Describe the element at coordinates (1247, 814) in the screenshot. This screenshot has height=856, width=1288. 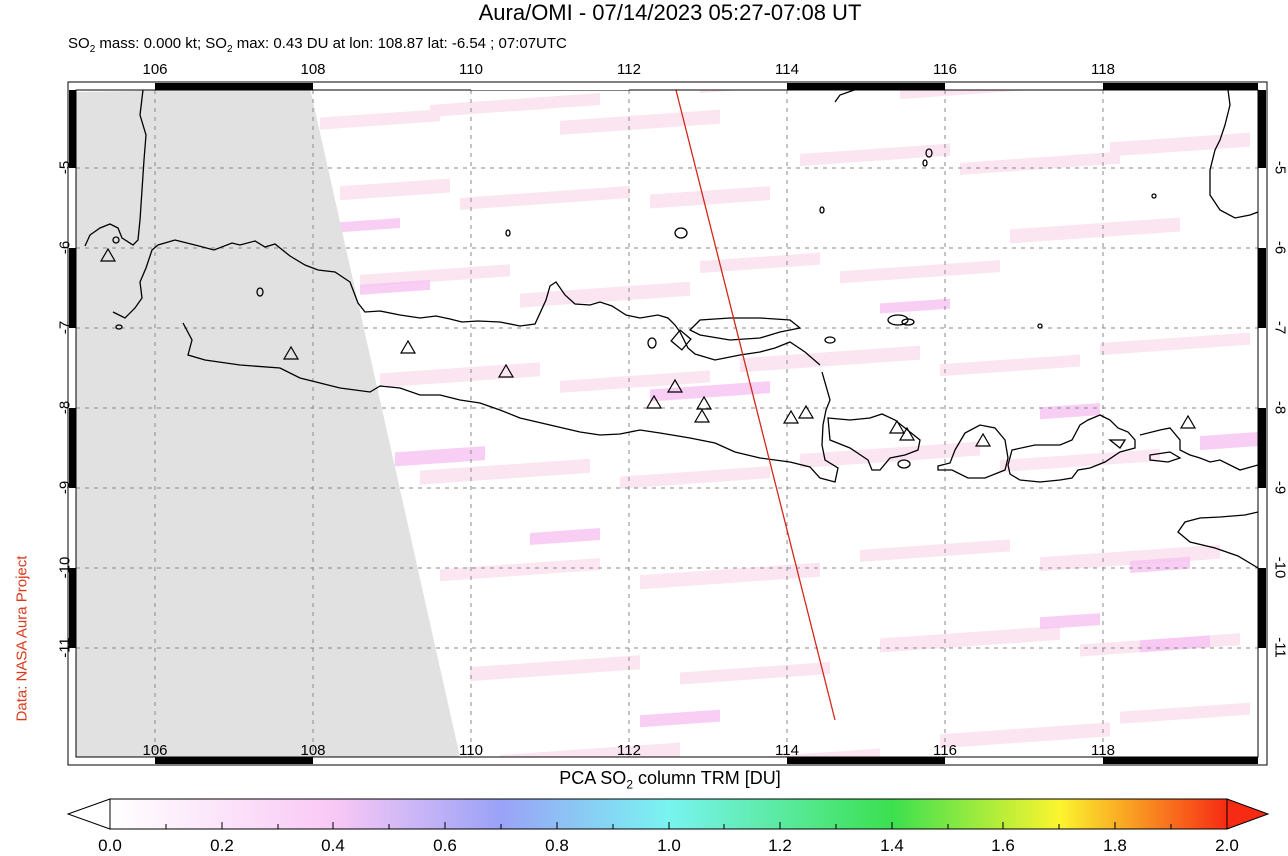
I see `colorbar-over-arrow` at that location.